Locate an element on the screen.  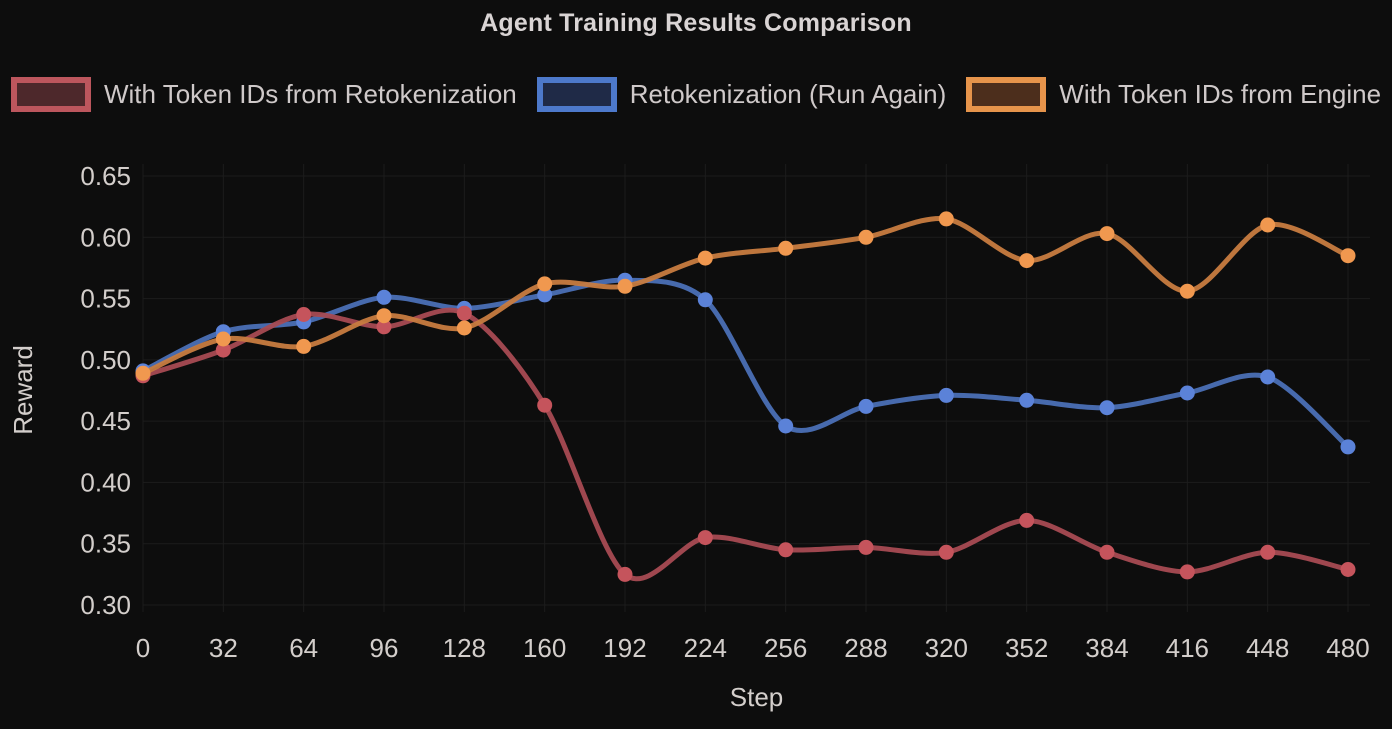
x-tick-label: 352 is located at coordinates (1026, 648).